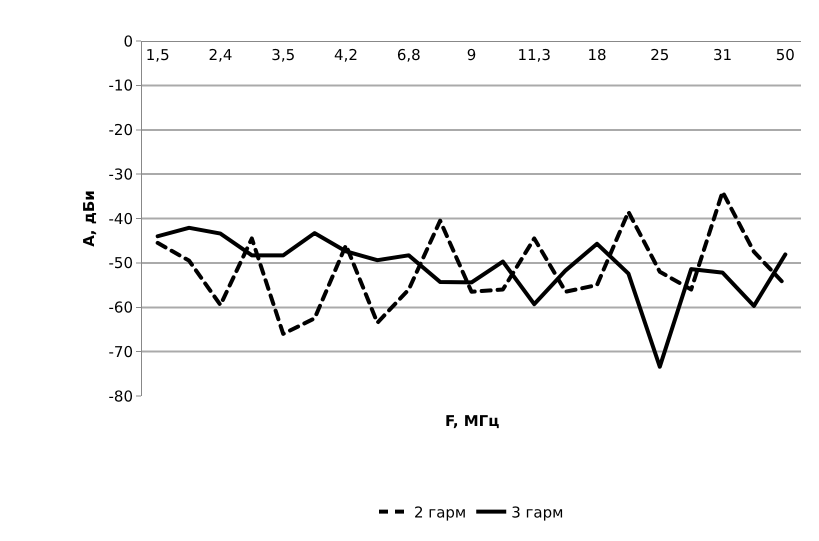  What do you see at coordinates (660, 55) in the screenshot?
I see `x-tick-label: 25` at bounding box center [660, 55].